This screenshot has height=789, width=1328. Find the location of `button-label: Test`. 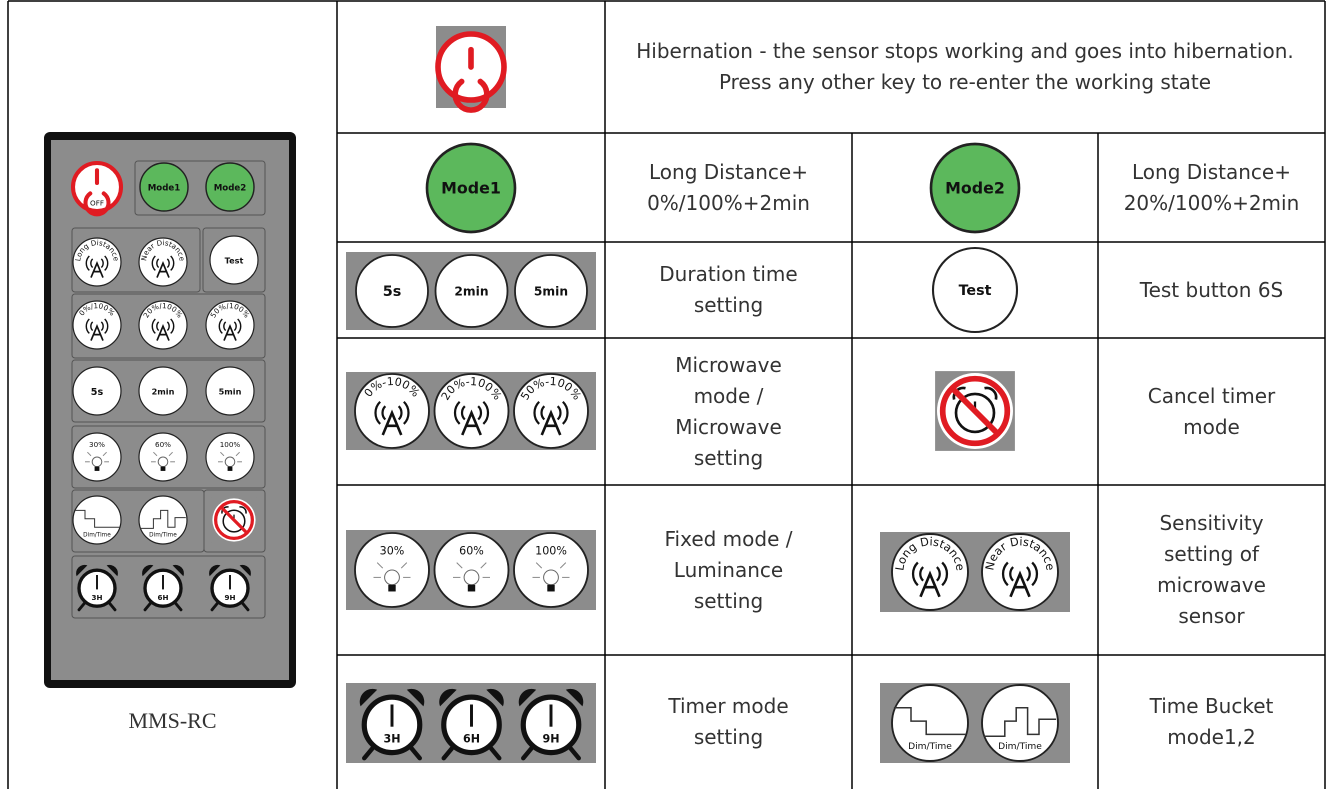

button-label: Test is located at coordinates (975, 291).